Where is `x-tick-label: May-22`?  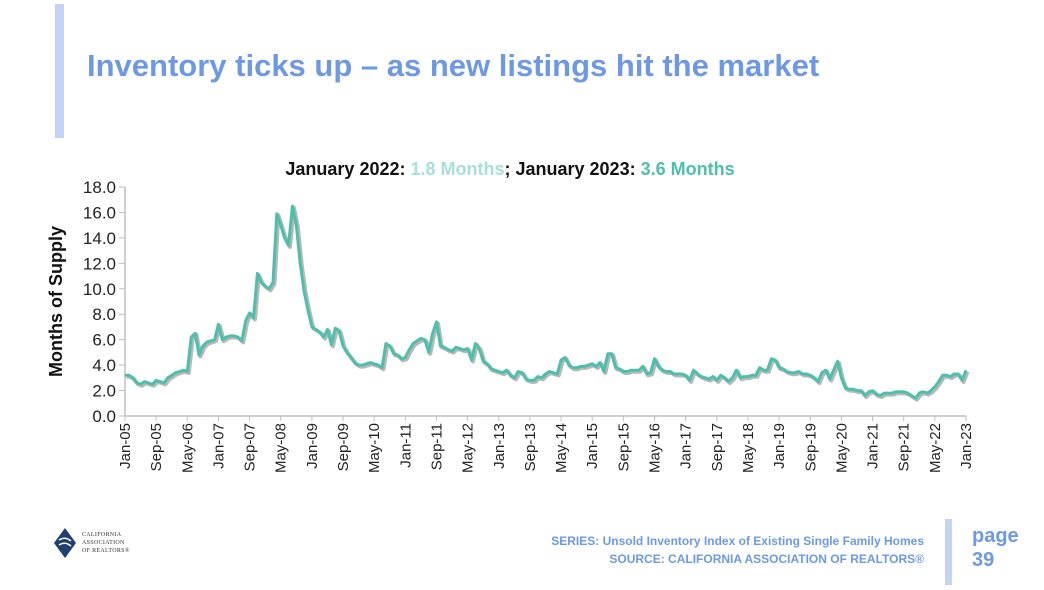 x-tick-label: May-22 is located at coordinates (935, 448).